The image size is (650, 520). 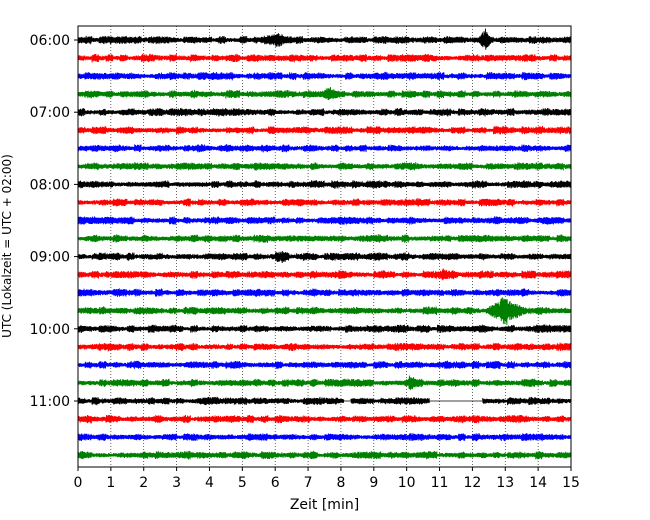 I want to click on x-tick-label-8: 8, so click(x=340, y=483).